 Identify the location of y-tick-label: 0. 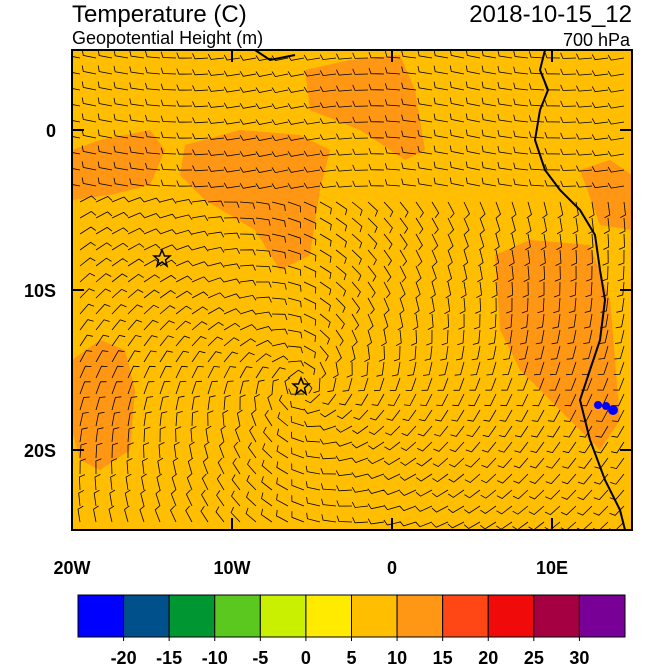
(51, 131).